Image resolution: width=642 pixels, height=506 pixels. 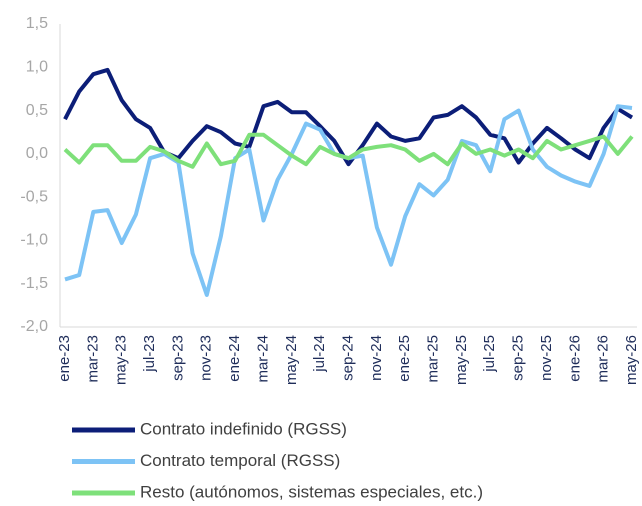 What do you see at coordinates (319, 354) in the screenshot?
I see `x-tick-label: jul-24` at bounding box center [319, 354].